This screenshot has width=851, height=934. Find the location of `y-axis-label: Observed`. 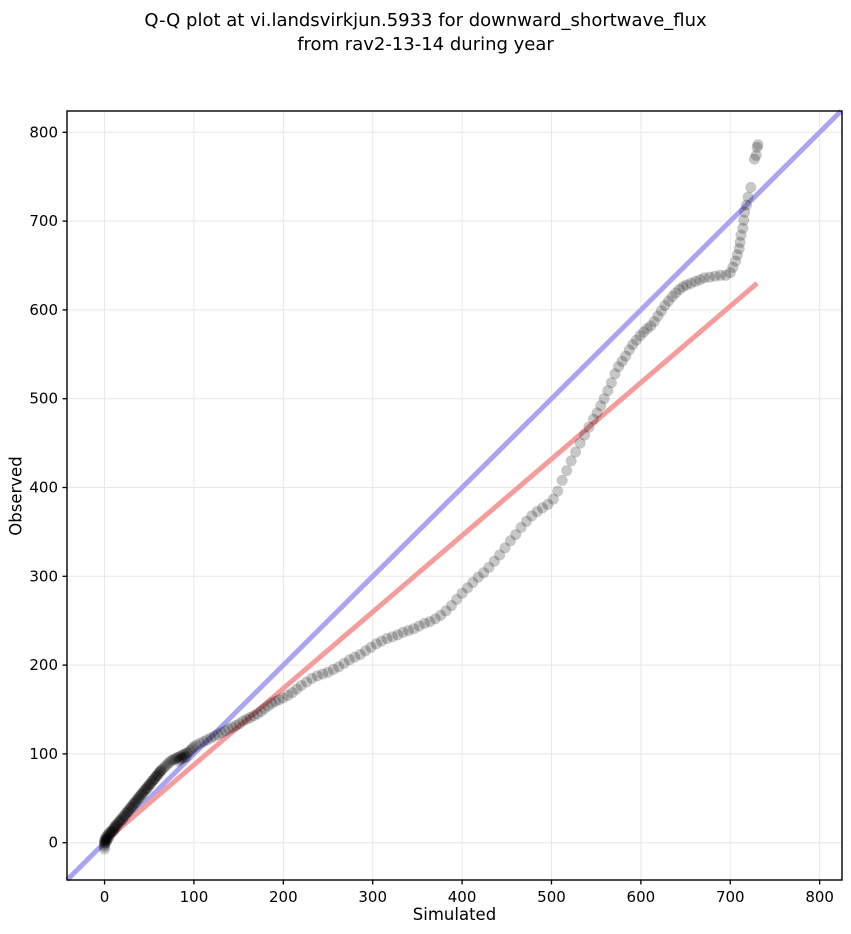

y-axis-label: Observed is located at coordinates (16, 496).